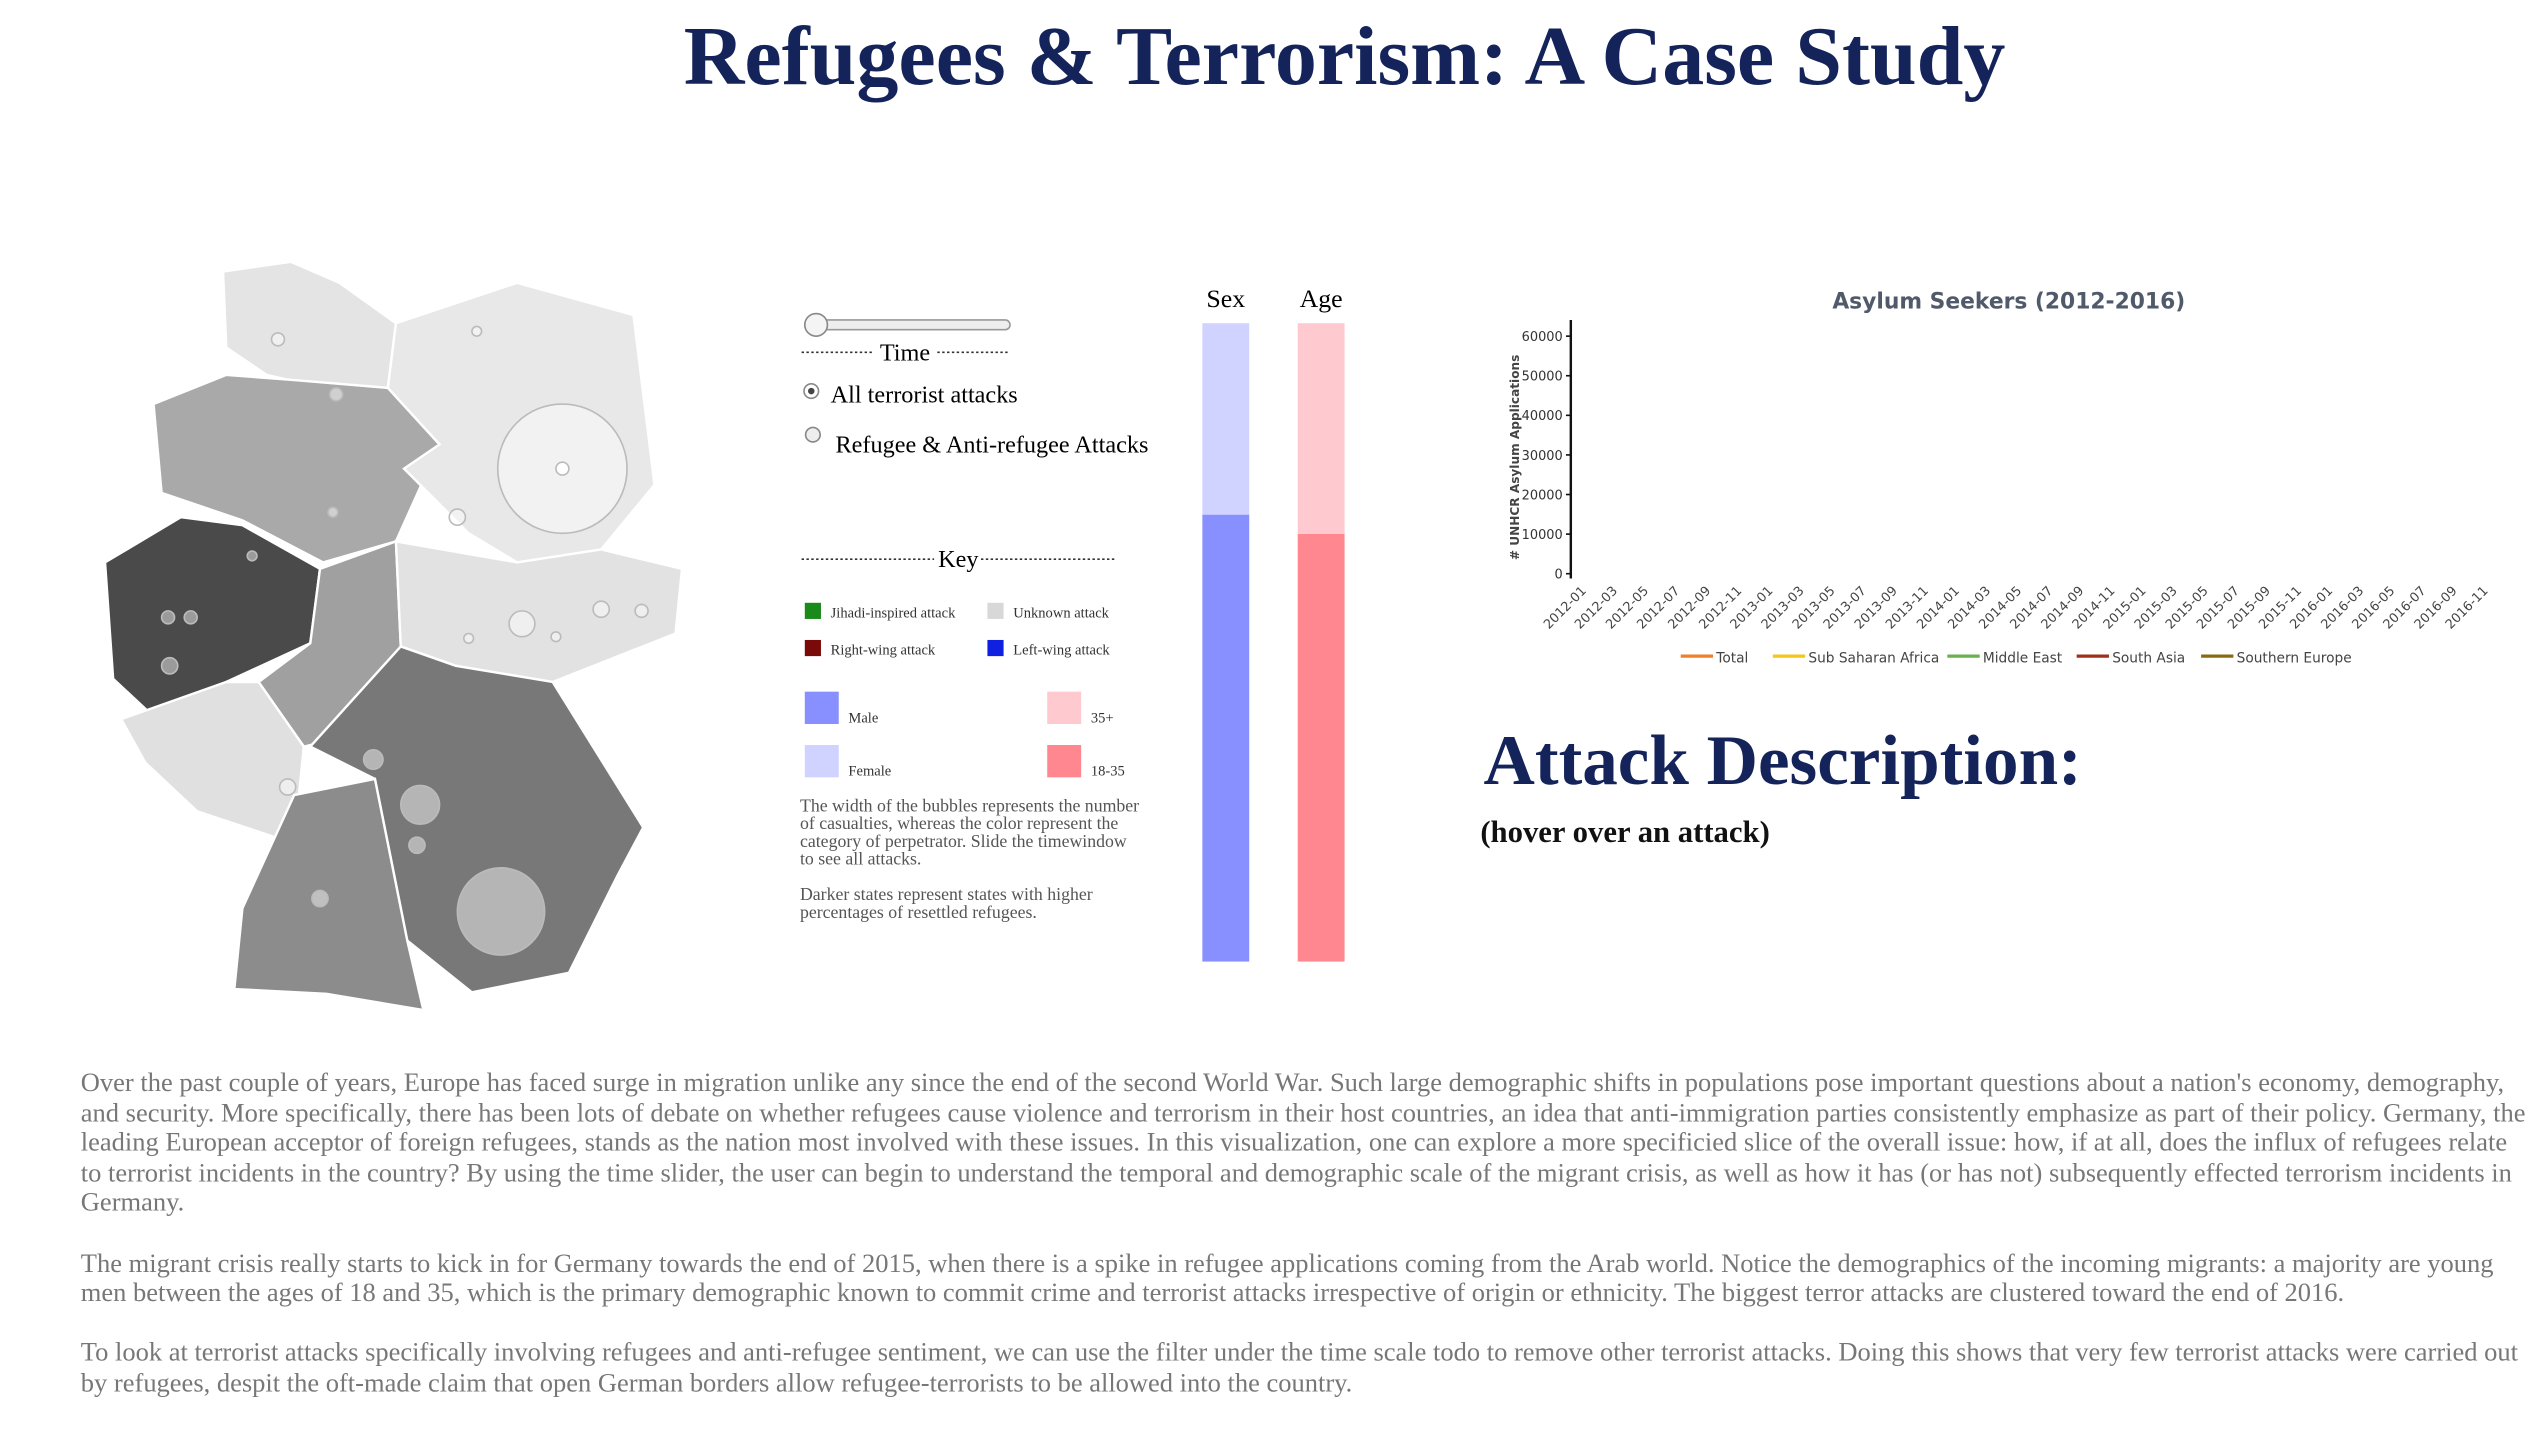  Describe the element at coordinates (958, 559) in the screenshot. I see `key-label: Key` at that location.